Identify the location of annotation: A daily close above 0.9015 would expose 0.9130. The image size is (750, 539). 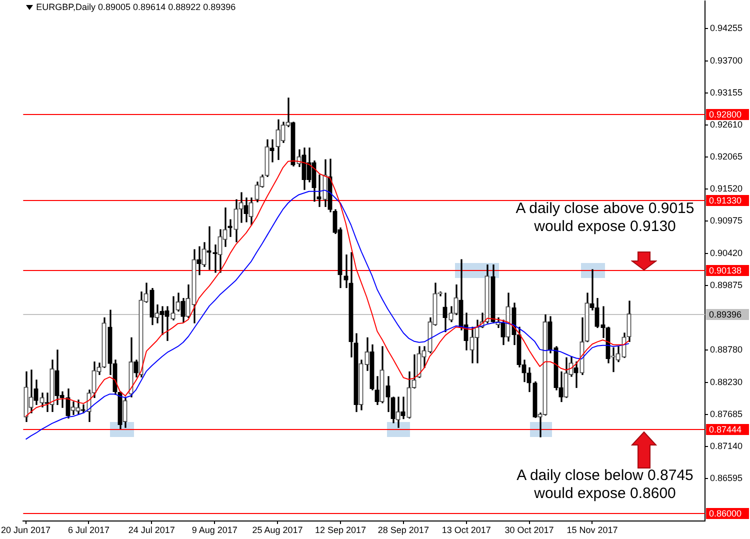
(605, 218).